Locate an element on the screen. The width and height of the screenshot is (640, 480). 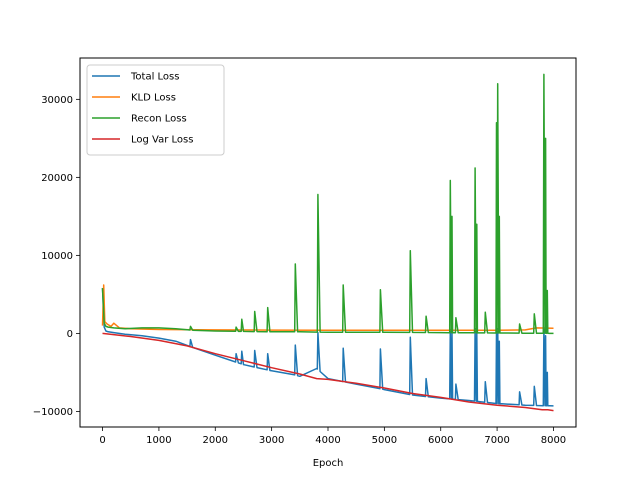
y-axis: −10000 0 10000 20000 30000 is located at coordinates (56, 256).